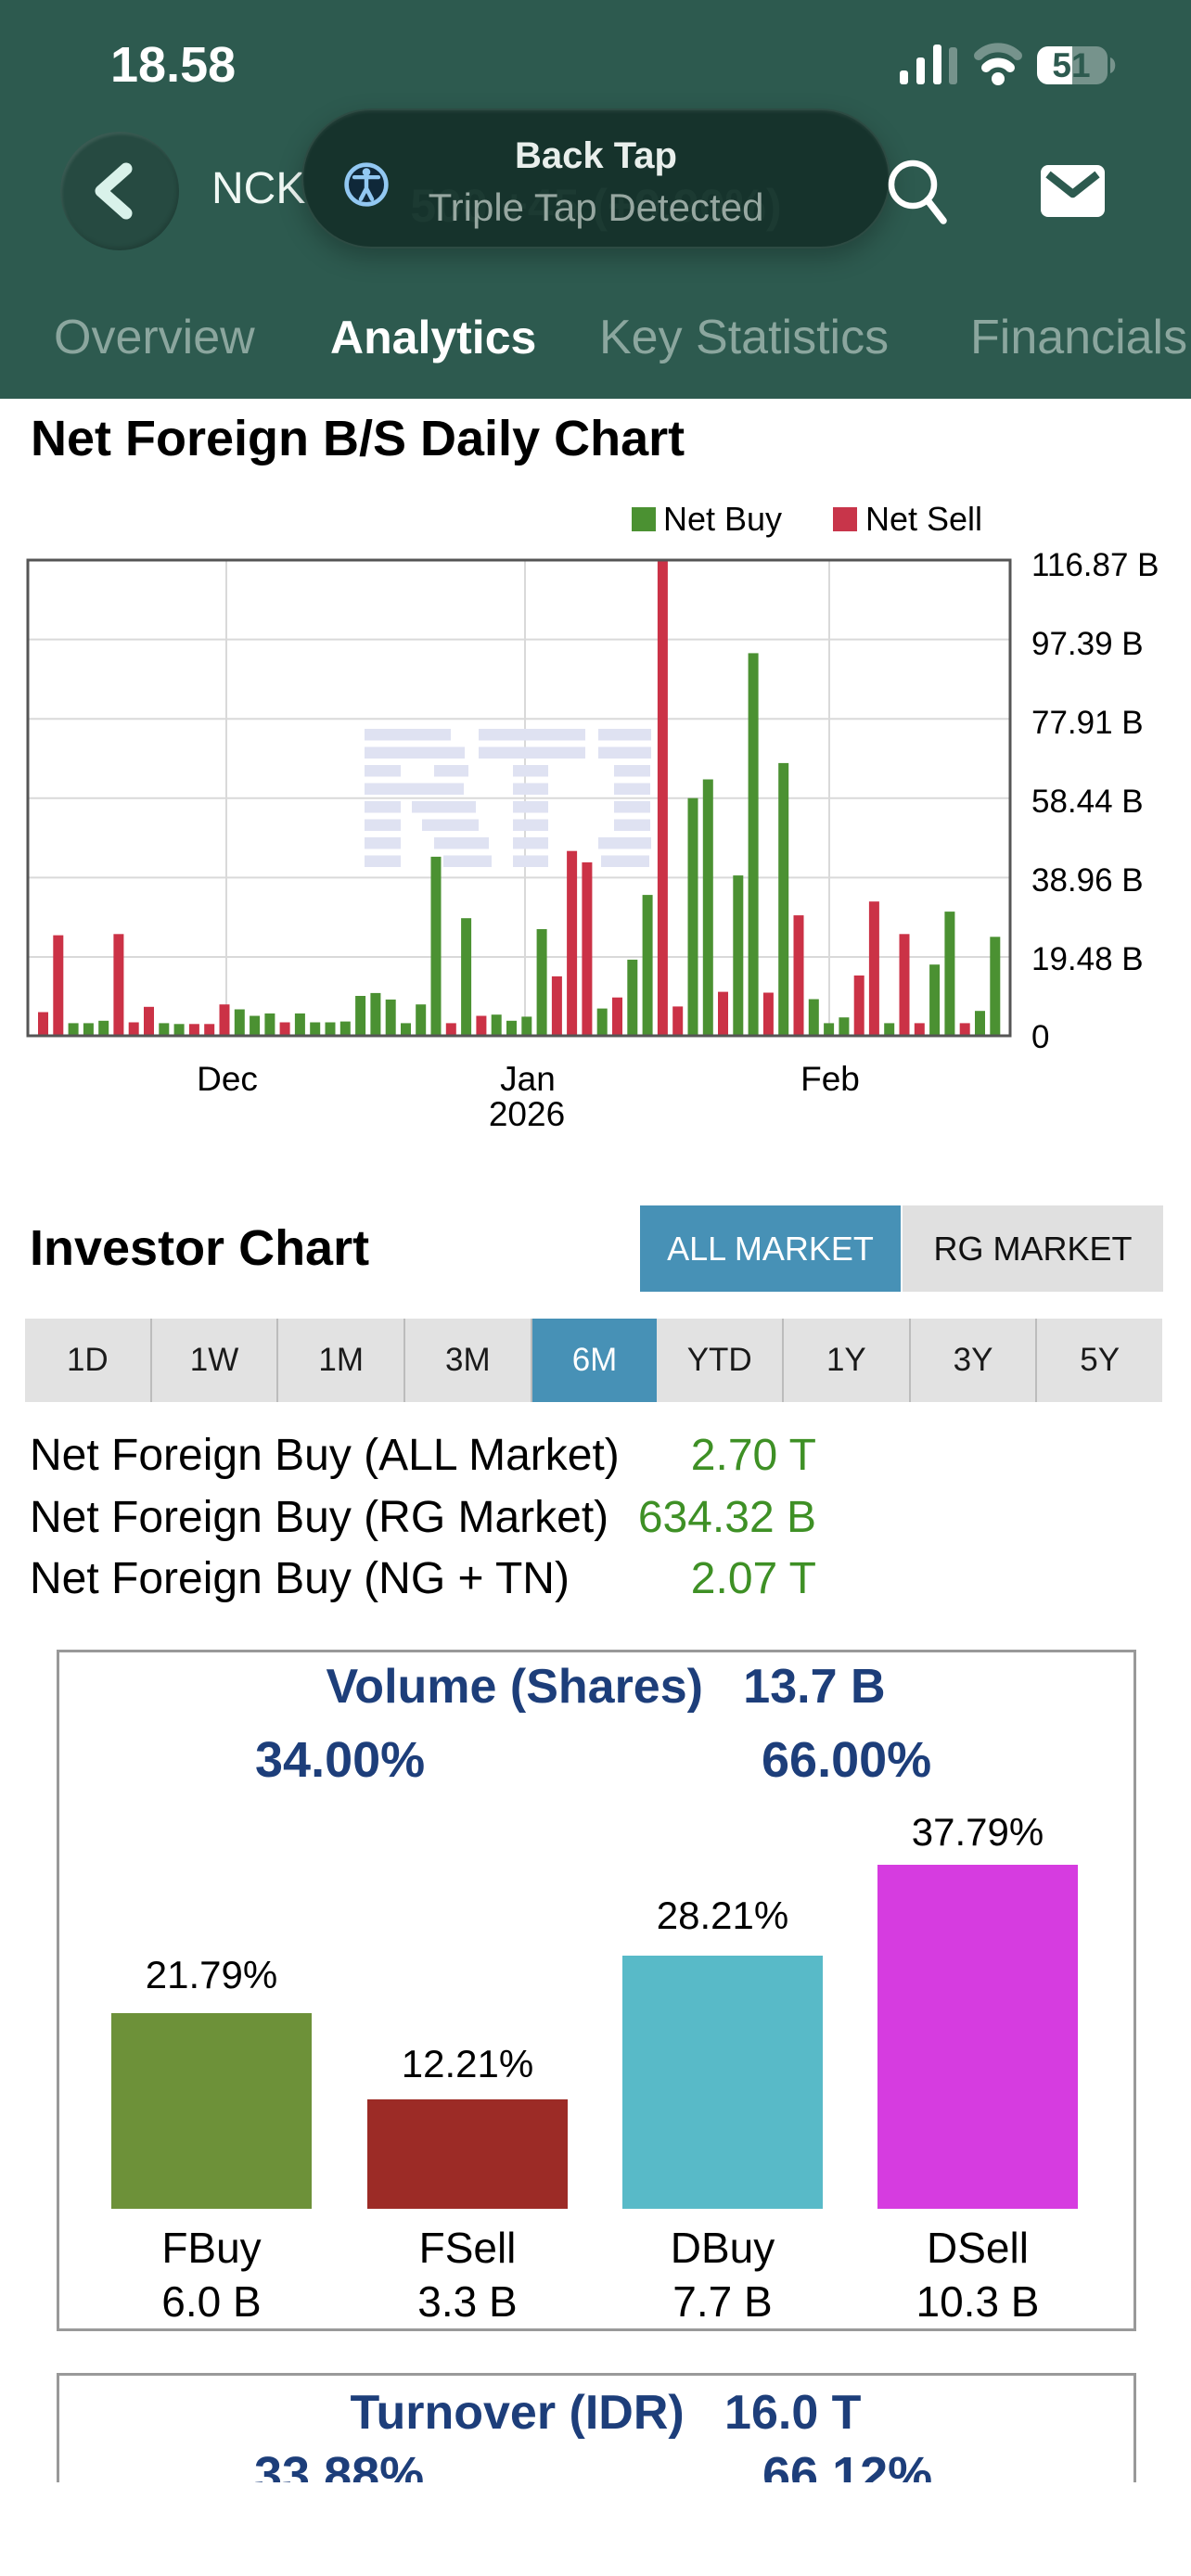 The width and height of the screenshot is (1191, 2576). I want to click on svg-text: Net Sell, so click(923, 519).